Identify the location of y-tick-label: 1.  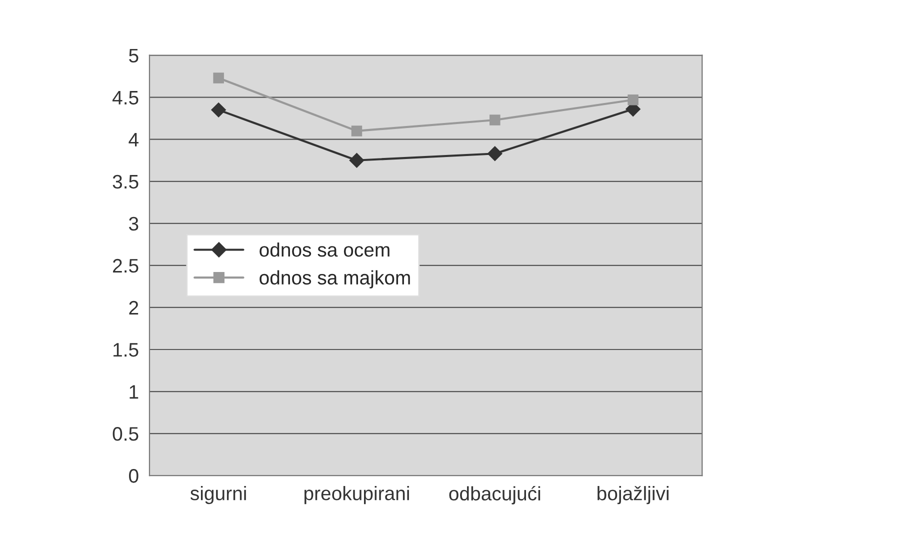
(134, 392).